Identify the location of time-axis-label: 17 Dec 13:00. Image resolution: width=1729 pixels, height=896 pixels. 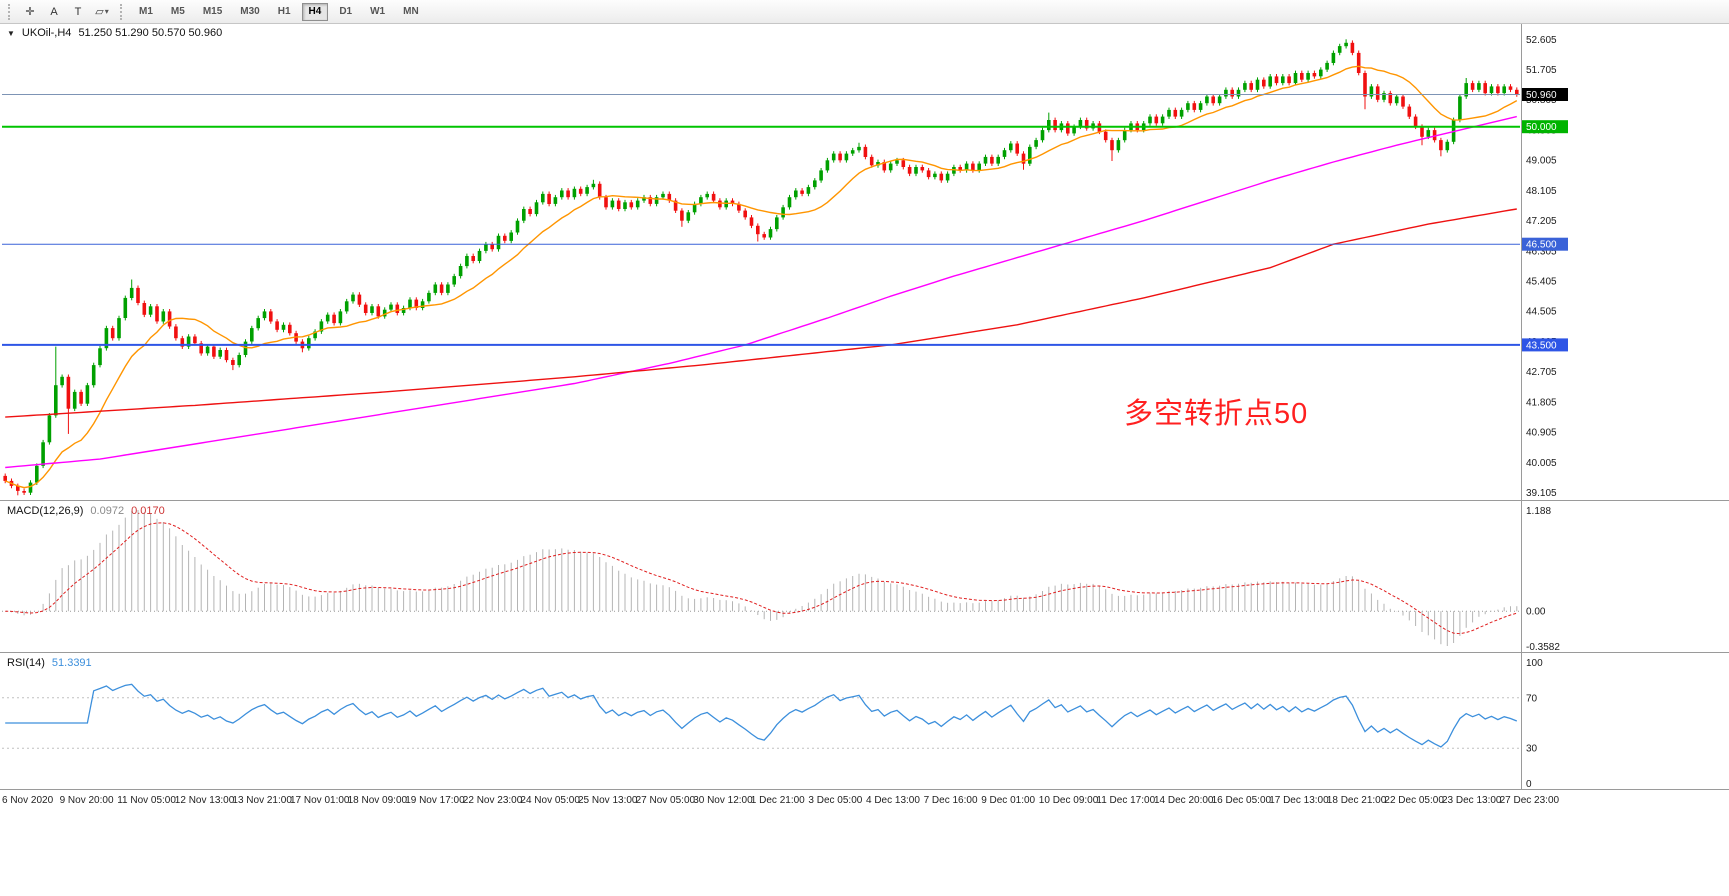
(1299, 800).